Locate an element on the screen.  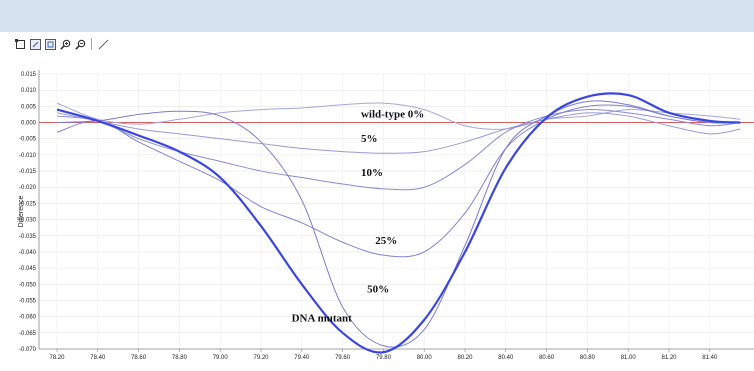
x-tick-label: 80.40 is located at coordinates (506, 358).